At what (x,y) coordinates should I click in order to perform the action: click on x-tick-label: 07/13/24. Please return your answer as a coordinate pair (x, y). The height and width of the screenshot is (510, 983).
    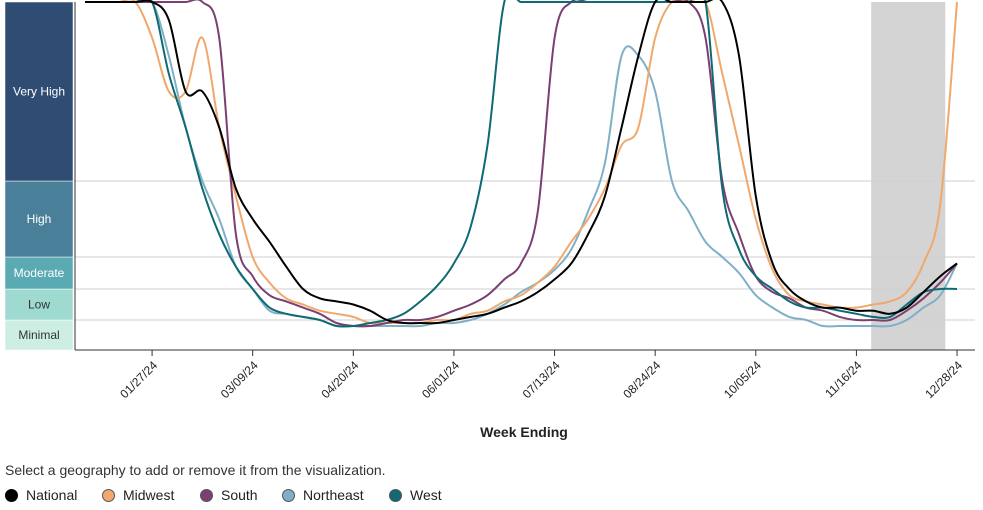
    Looking at the image, I should click on (541, 379).